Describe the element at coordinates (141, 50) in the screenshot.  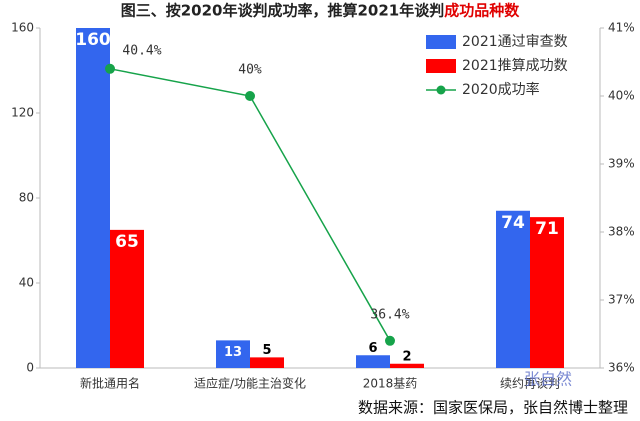
I see `data-label: 40.4%` at that location.